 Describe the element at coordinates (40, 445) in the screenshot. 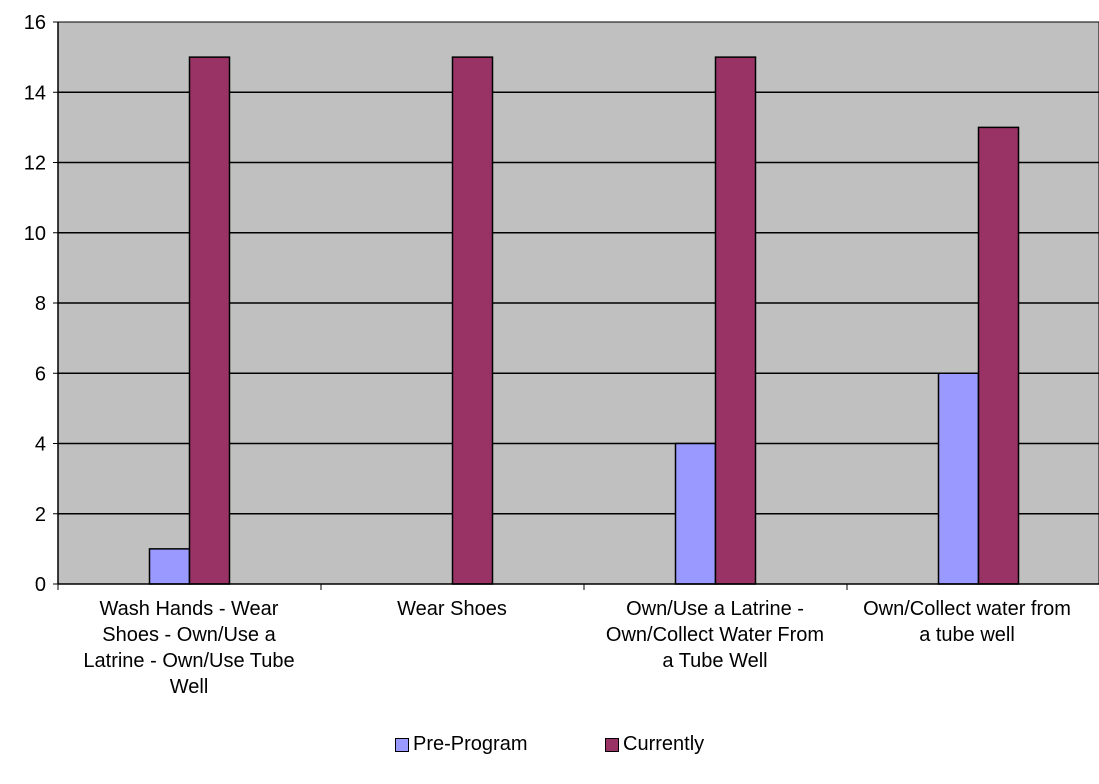

I see `y-tick-label: 4` at that location.